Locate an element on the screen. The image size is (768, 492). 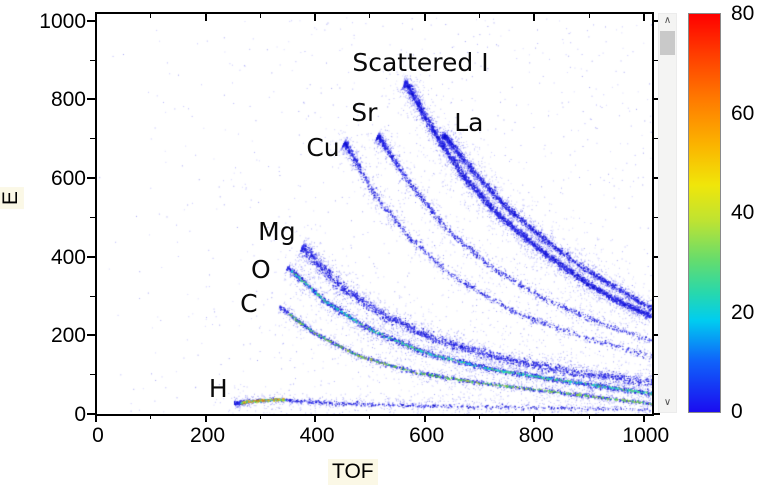
y-tick-label: 400 is located at coordinates (68, 257).